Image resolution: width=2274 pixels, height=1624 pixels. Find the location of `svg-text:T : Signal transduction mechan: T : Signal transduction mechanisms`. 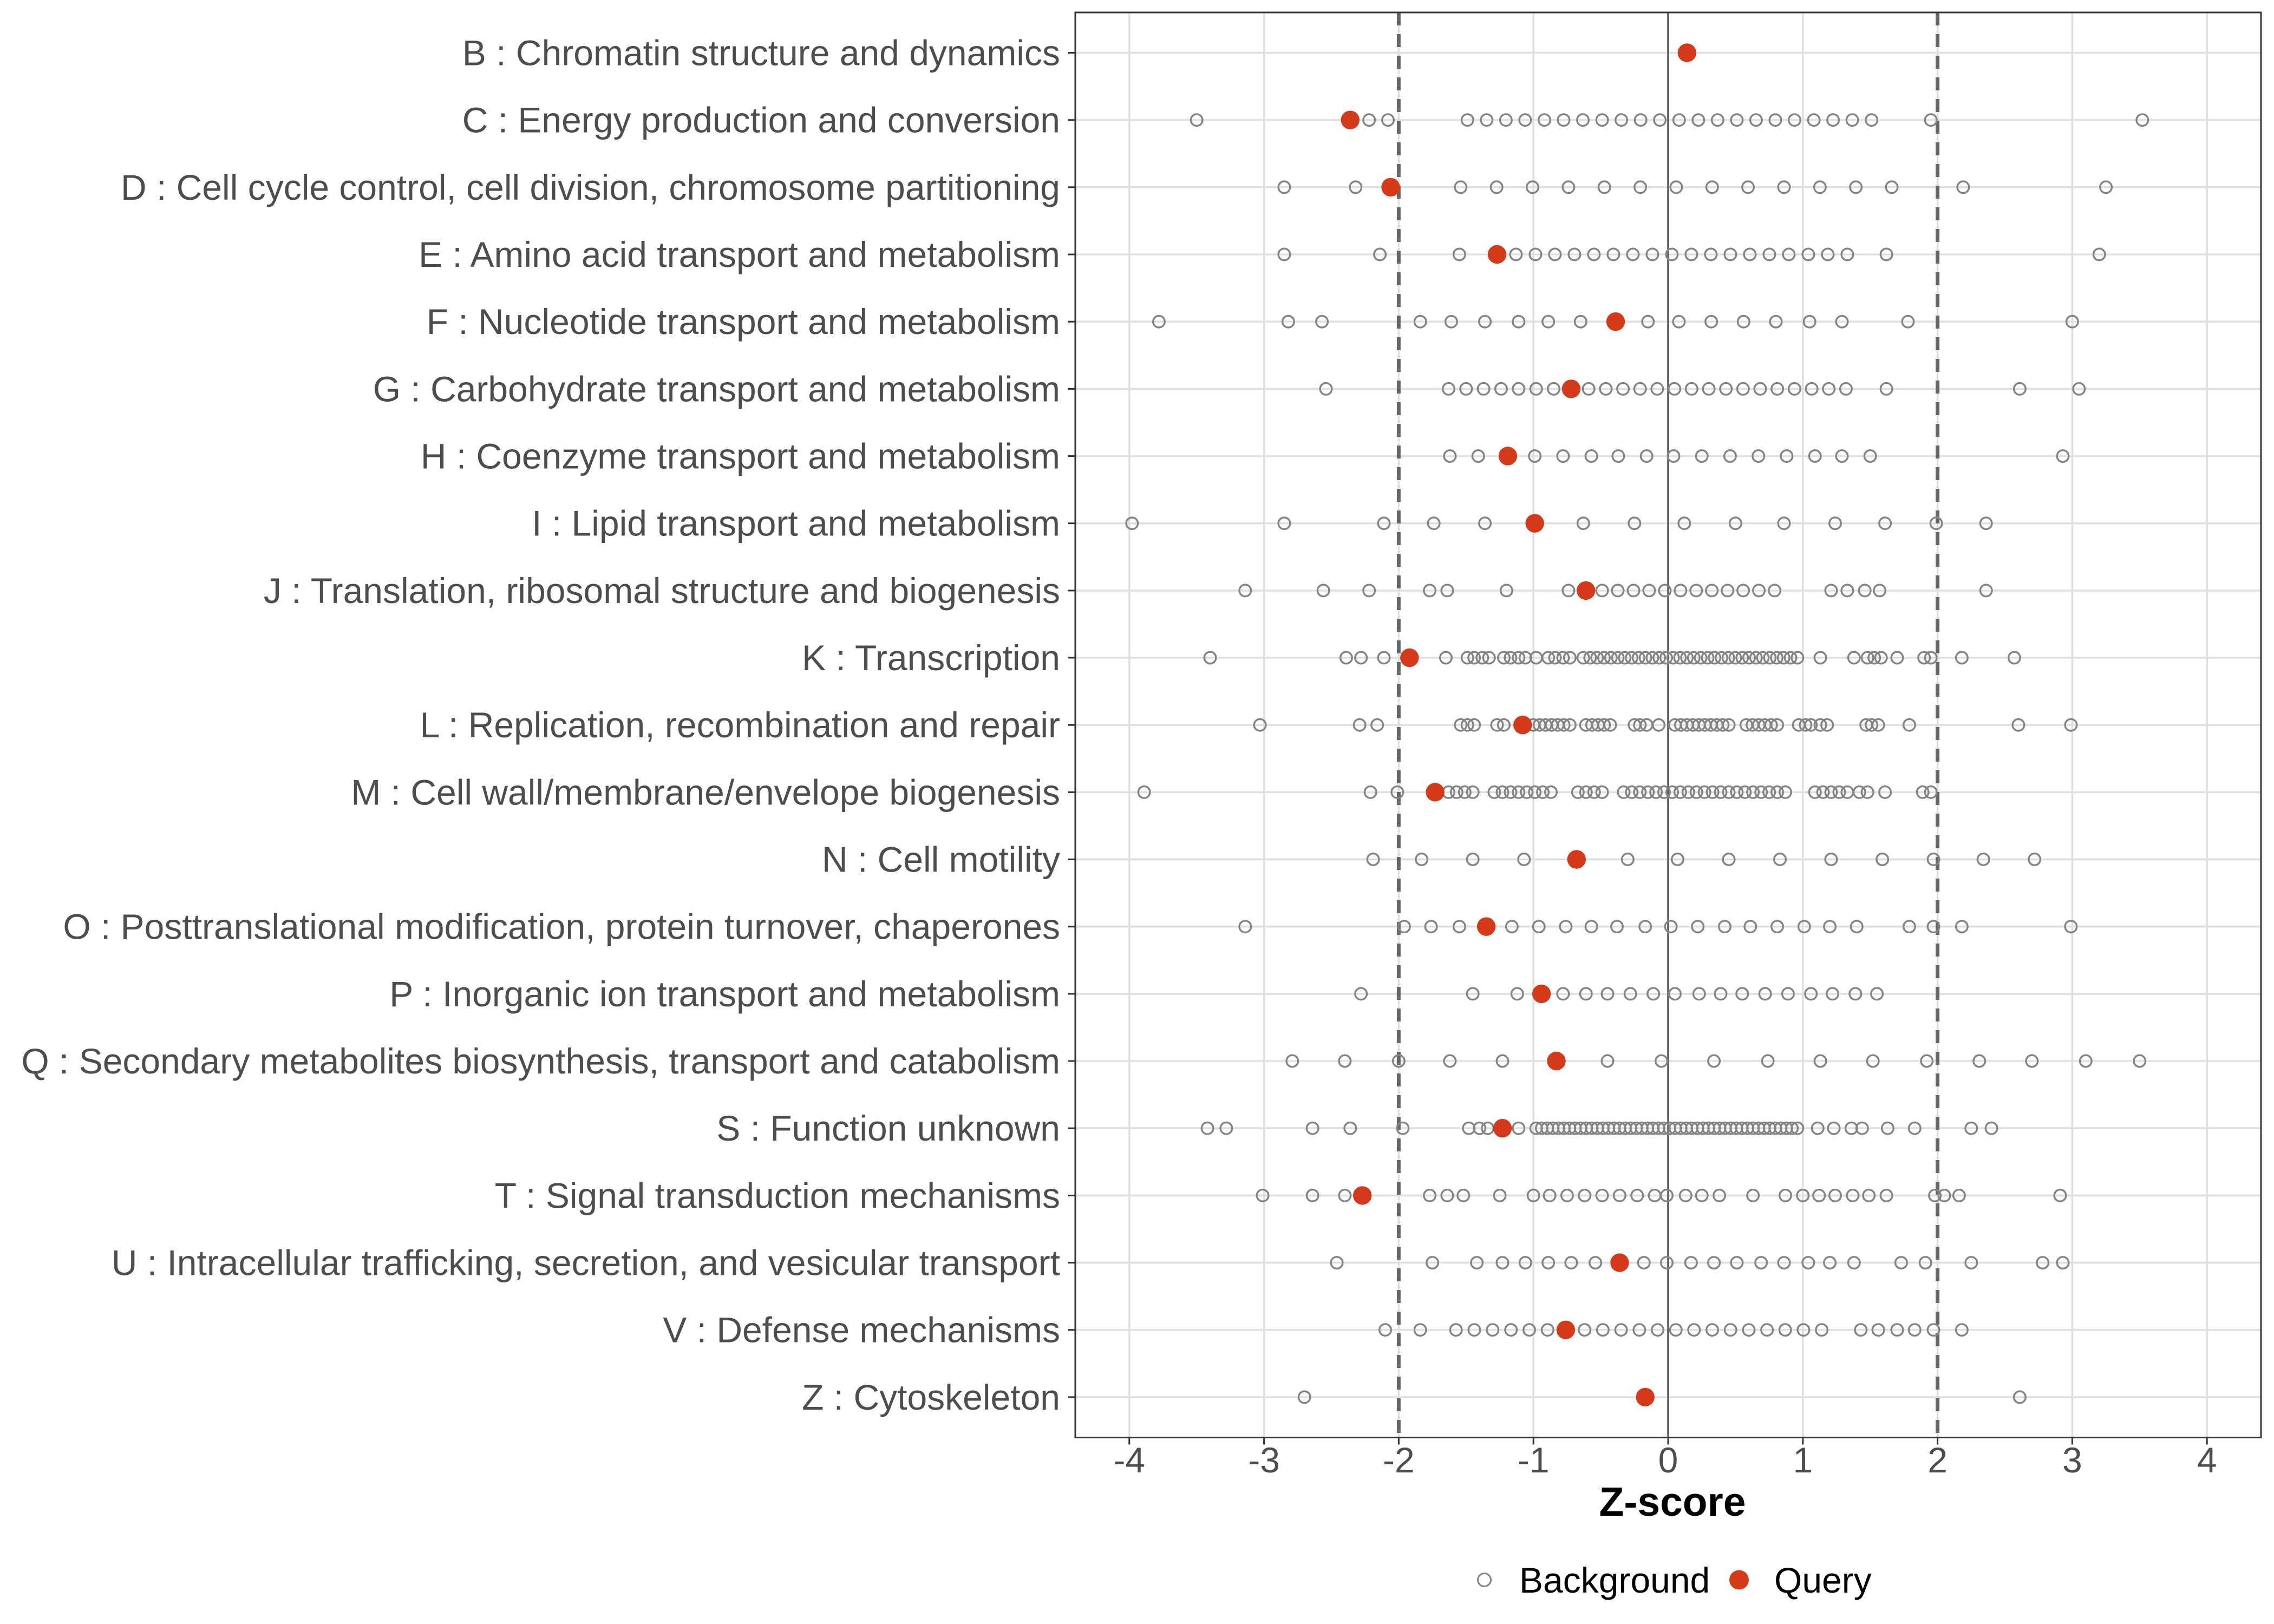

svg-text:T : Signal transduction mechan: T : Signal transduction mechanisms is located at coordinates (778, 1195).